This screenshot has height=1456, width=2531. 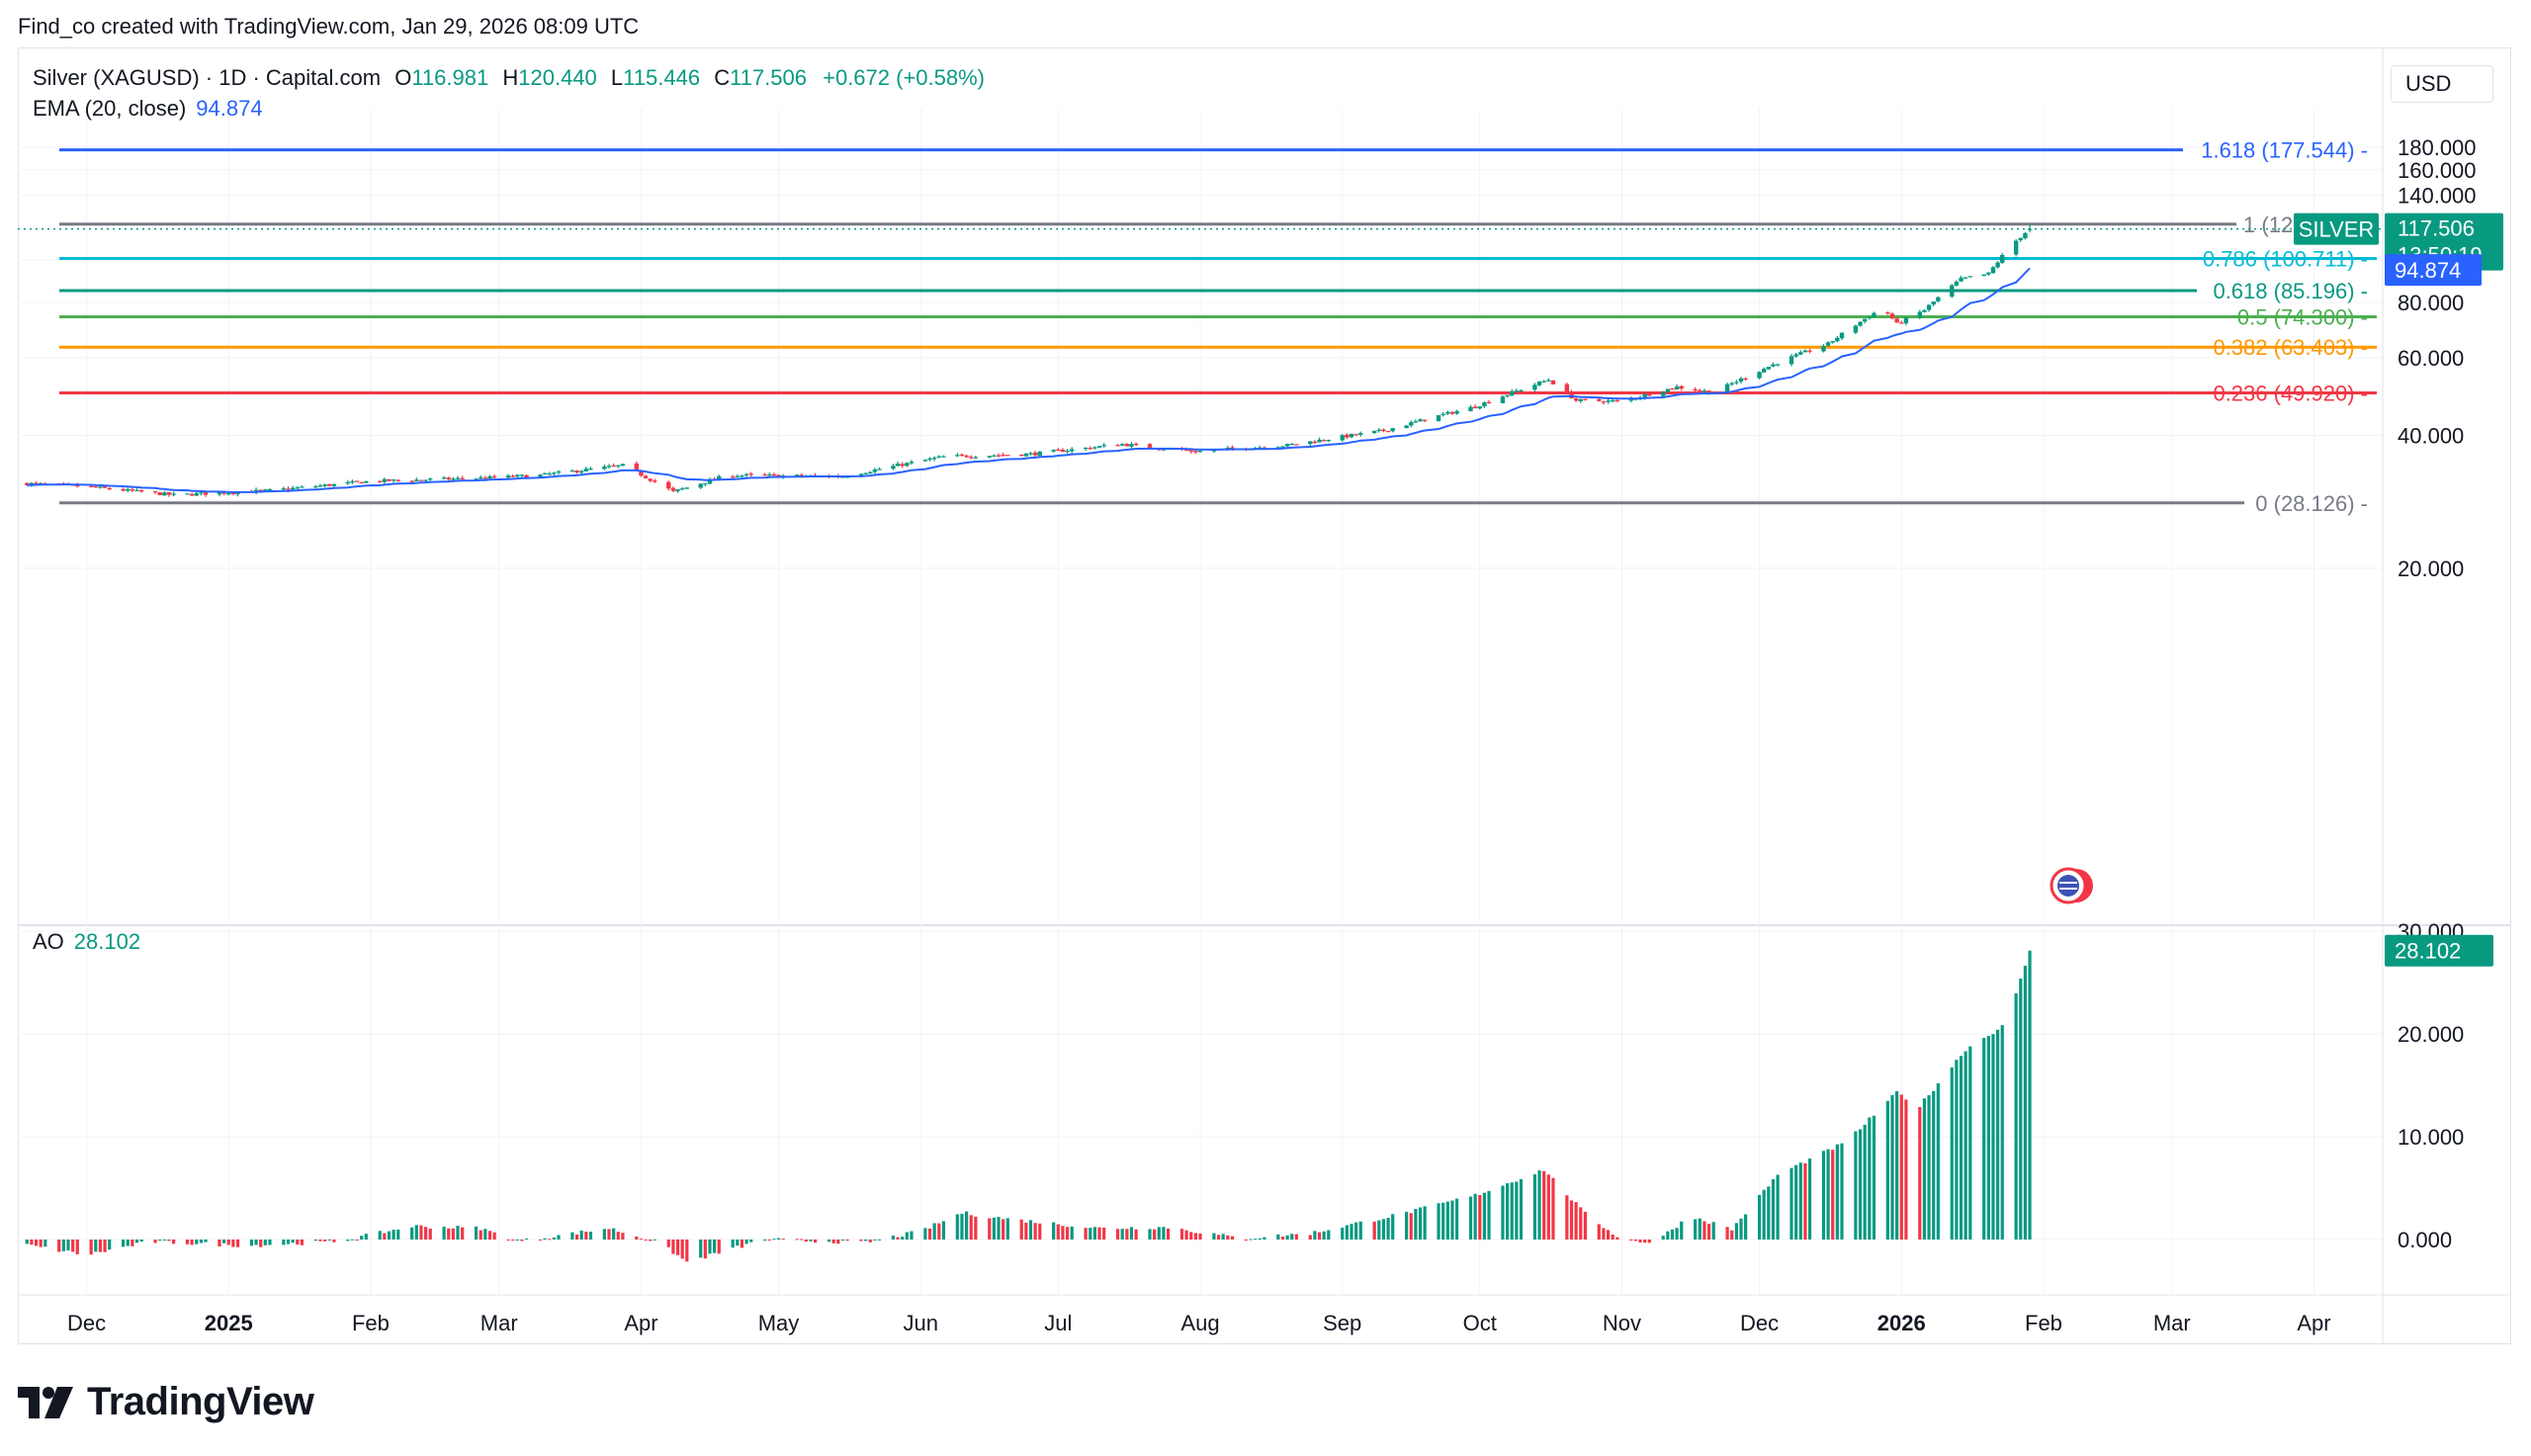 I want to click on open-label: O, so click(x=403, y=77).